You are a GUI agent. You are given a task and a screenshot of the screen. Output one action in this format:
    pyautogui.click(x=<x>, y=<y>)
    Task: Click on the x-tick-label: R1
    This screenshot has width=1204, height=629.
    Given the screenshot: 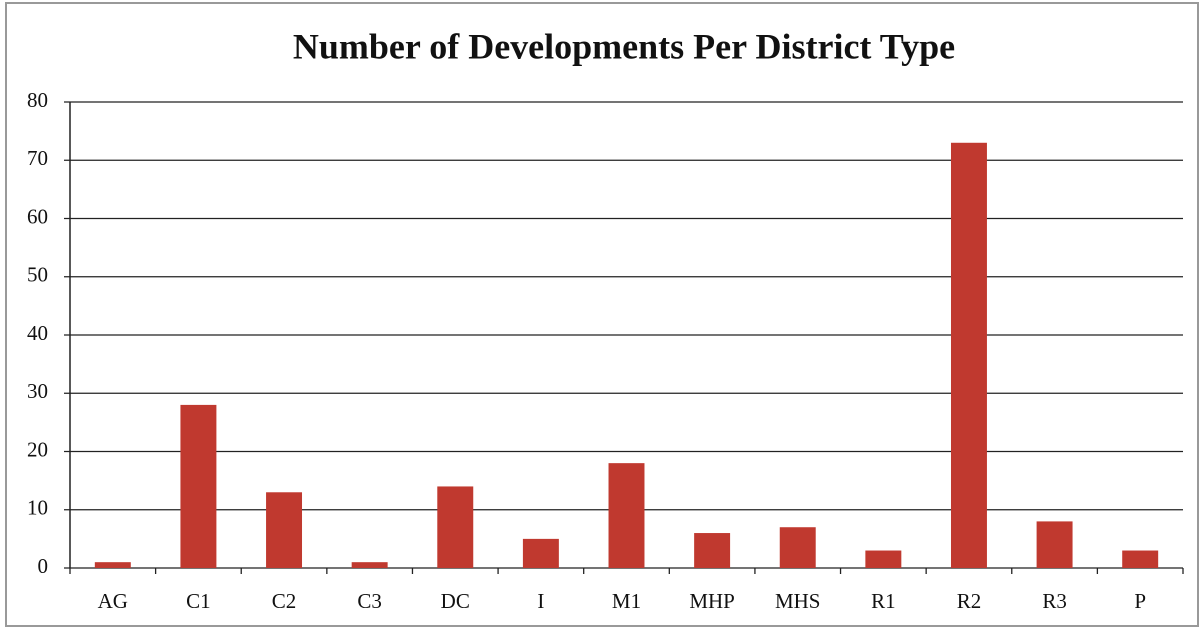 What is the action you would take?
    pyautogui.click(x=883, y=601)
    